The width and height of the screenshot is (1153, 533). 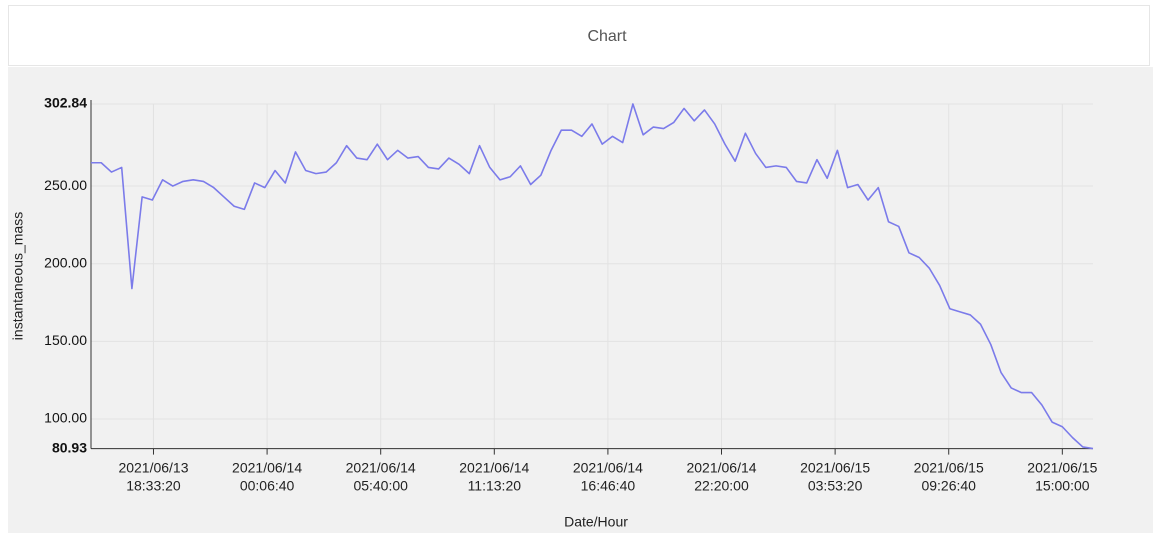 I want to click on x-tick-label: 2021/06/14 11:13:20, so click(x=494, y=477).